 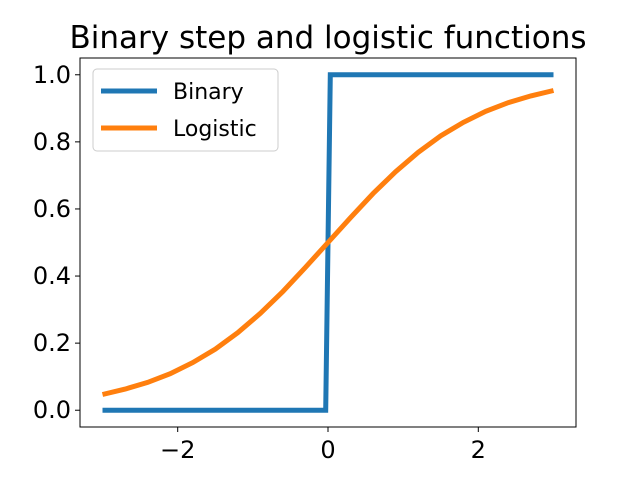 I want to click on legend-label-logistic: Logistic, so click(x=215, y=129).